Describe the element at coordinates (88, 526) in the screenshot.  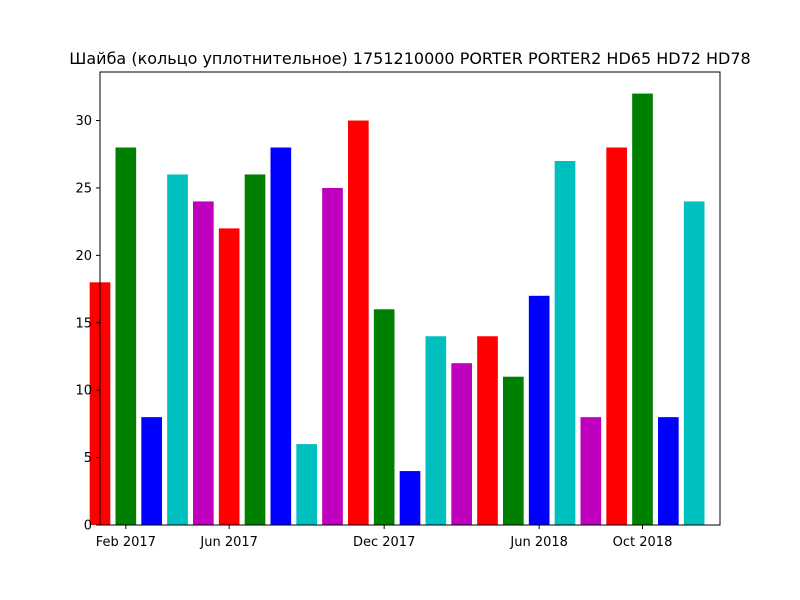
I see `y-tick-label: 0` at that location.